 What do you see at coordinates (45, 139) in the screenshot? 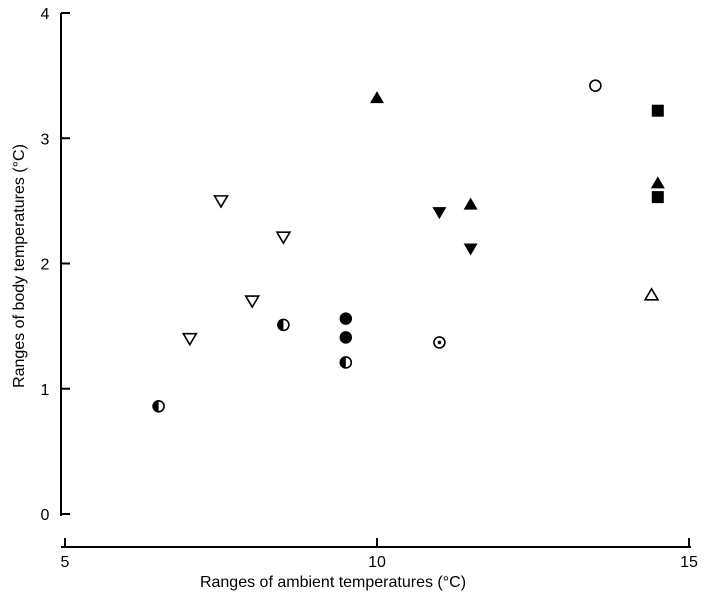
I see `y-tick-label-3: 3` at bounding box center [45, 139].